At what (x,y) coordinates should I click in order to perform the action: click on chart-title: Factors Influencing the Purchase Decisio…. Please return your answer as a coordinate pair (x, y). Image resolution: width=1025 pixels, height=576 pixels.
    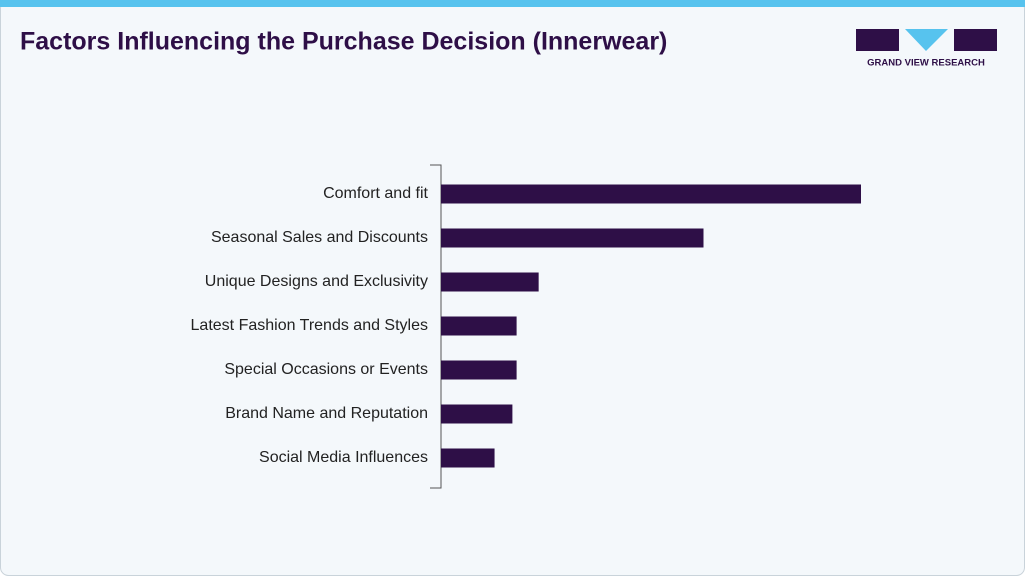
    Looking at the image, I should click on (343, 42).